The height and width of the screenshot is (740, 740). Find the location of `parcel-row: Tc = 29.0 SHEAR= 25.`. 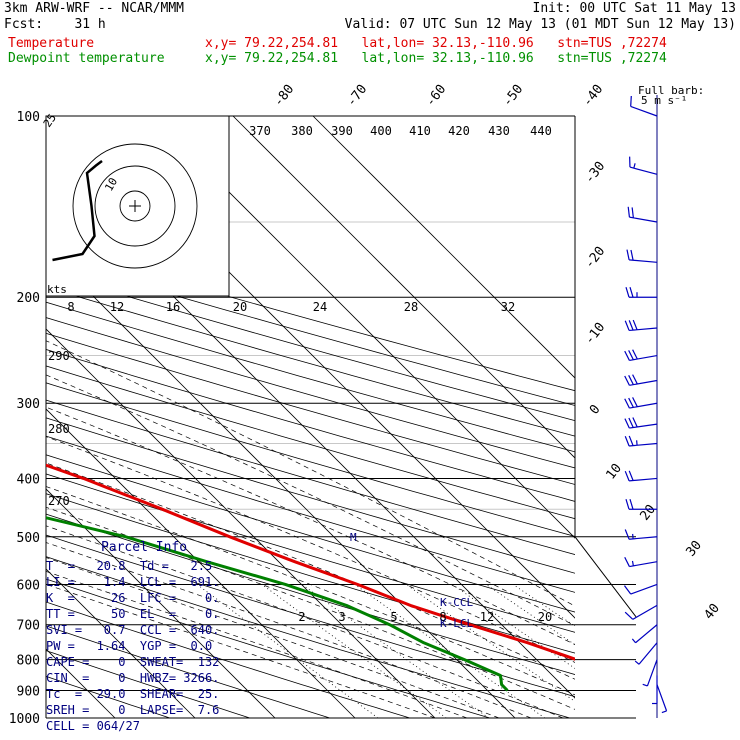

parcel-row: Tc = 29.0 SHEAR= 25. is located at coordinates (133, 694).